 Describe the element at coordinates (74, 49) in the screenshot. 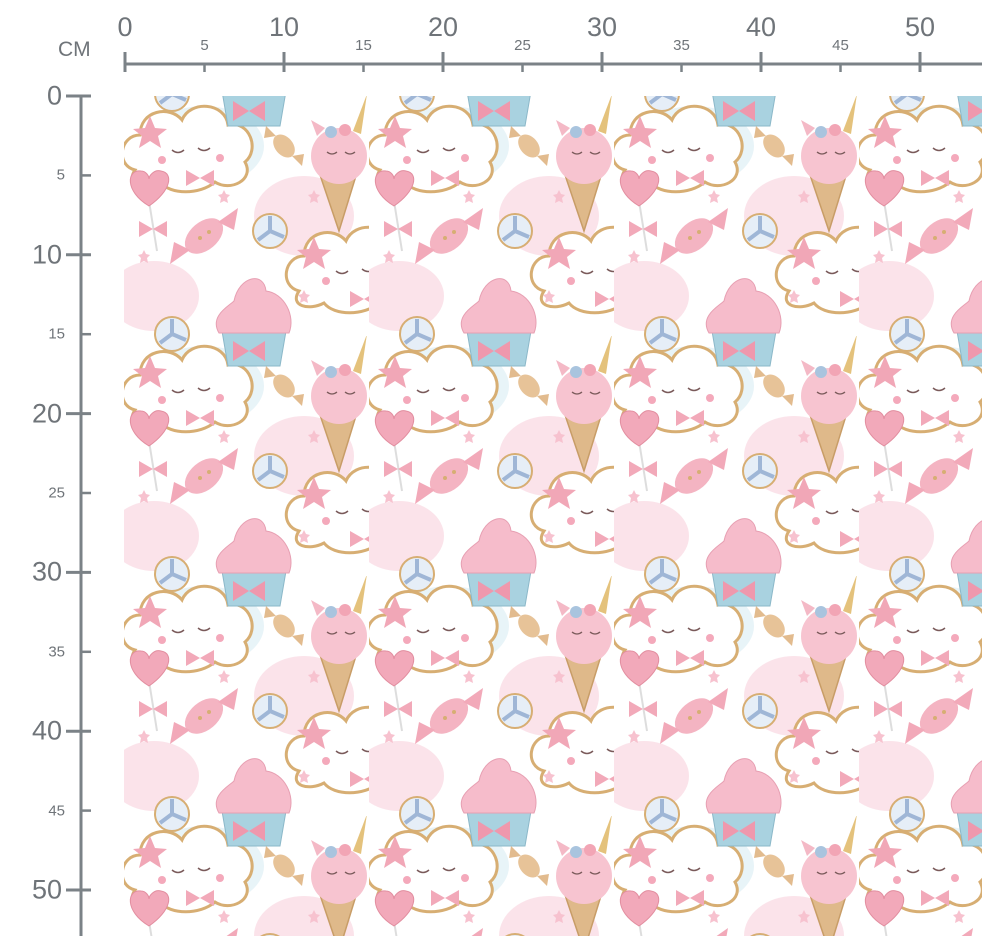

I see `unit-label: CM` at that location.